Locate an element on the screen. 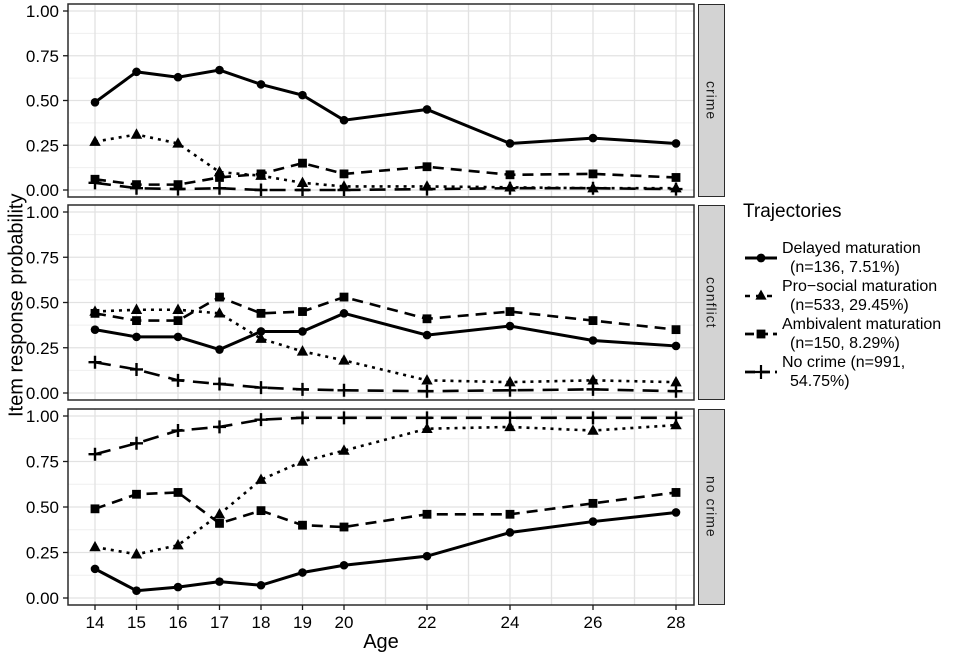 This screenshot has width=980, height=657. facet-strip-label: crime is located at coordinates (711, 100).